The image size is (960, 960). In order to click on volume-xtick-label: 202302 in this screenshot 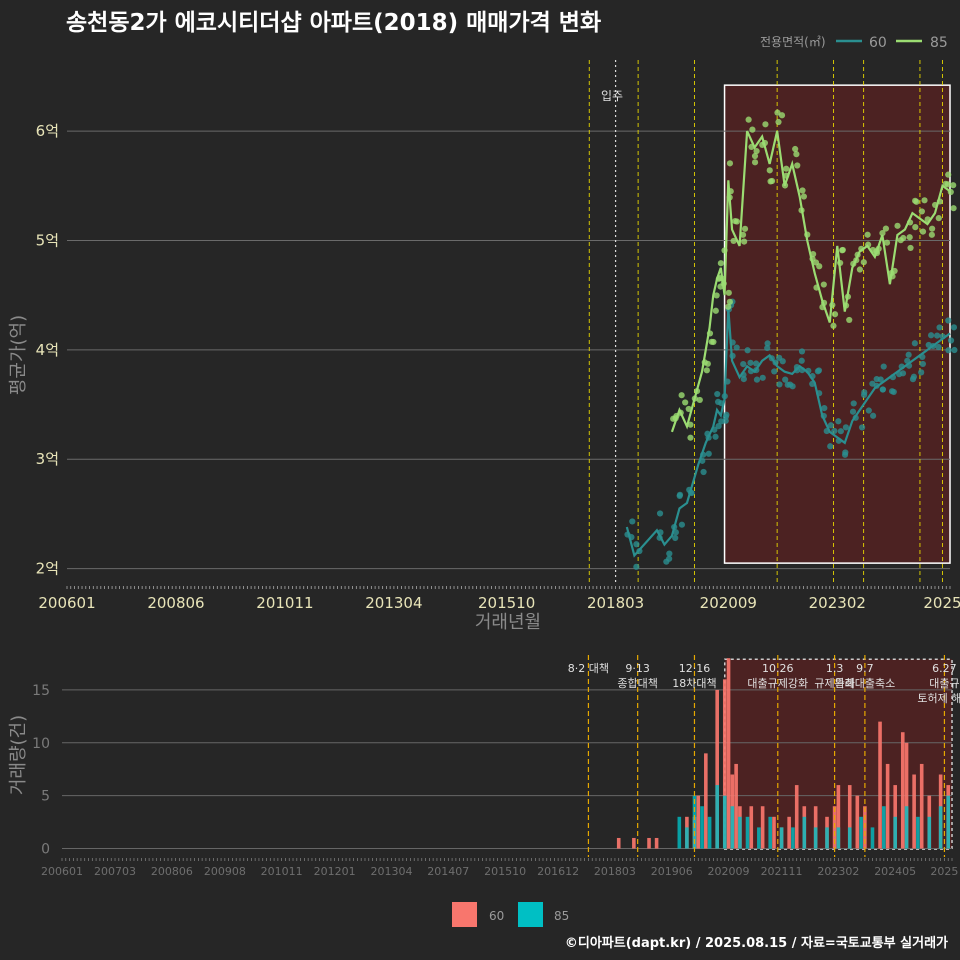, I will do `click(838, 871)`.